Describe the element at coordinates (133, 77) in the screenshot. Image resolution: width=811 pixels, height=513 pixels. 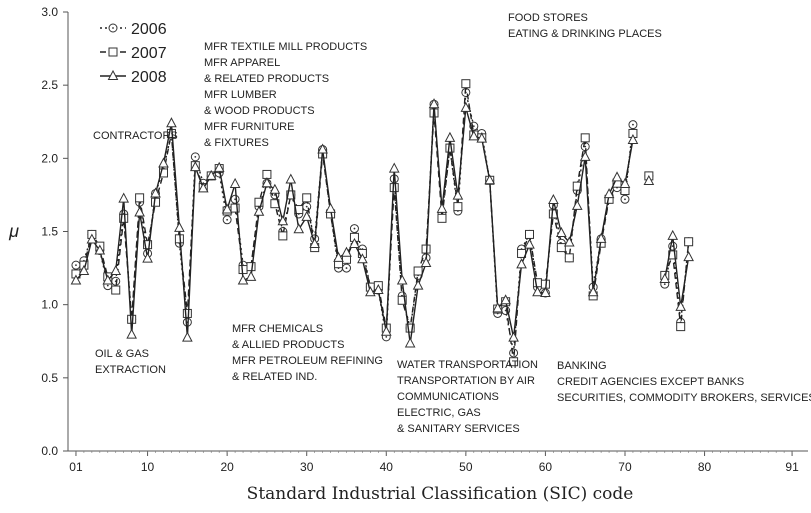
I see `legend-item-2008: 2008` at that location.